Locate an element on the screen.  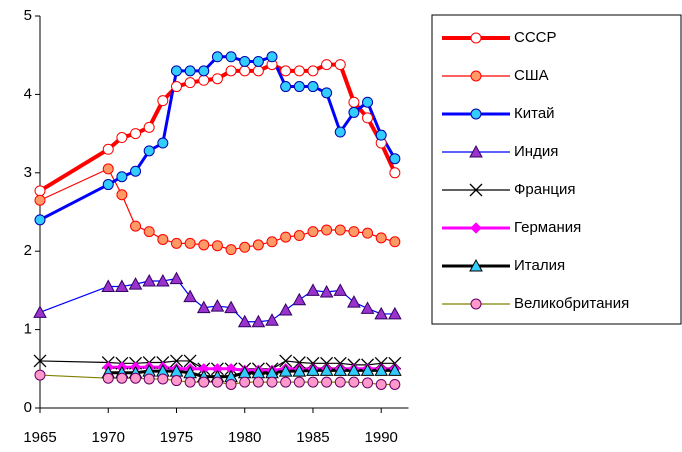
series-line is located at coordinates (251, 368).